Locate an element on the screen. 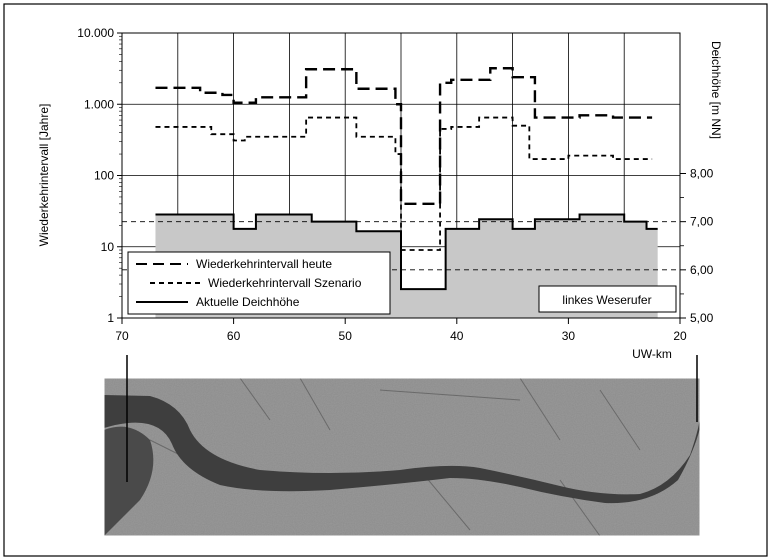 The image size is (771, 560). legend-label-heute: Wiederkehrintervall heute is located at coordinates (264, 264).